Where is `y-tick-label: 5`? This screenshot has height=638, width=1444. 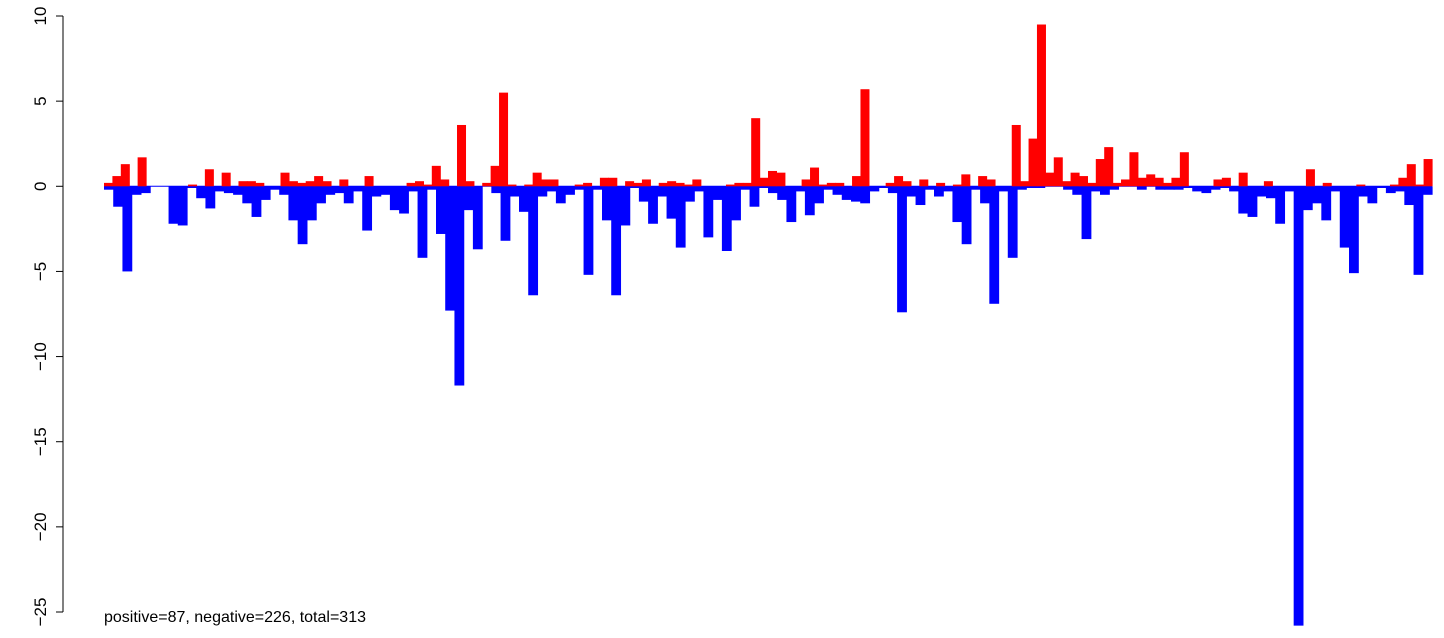
y-tick-label: 5 is located at coordinates (40, 100).